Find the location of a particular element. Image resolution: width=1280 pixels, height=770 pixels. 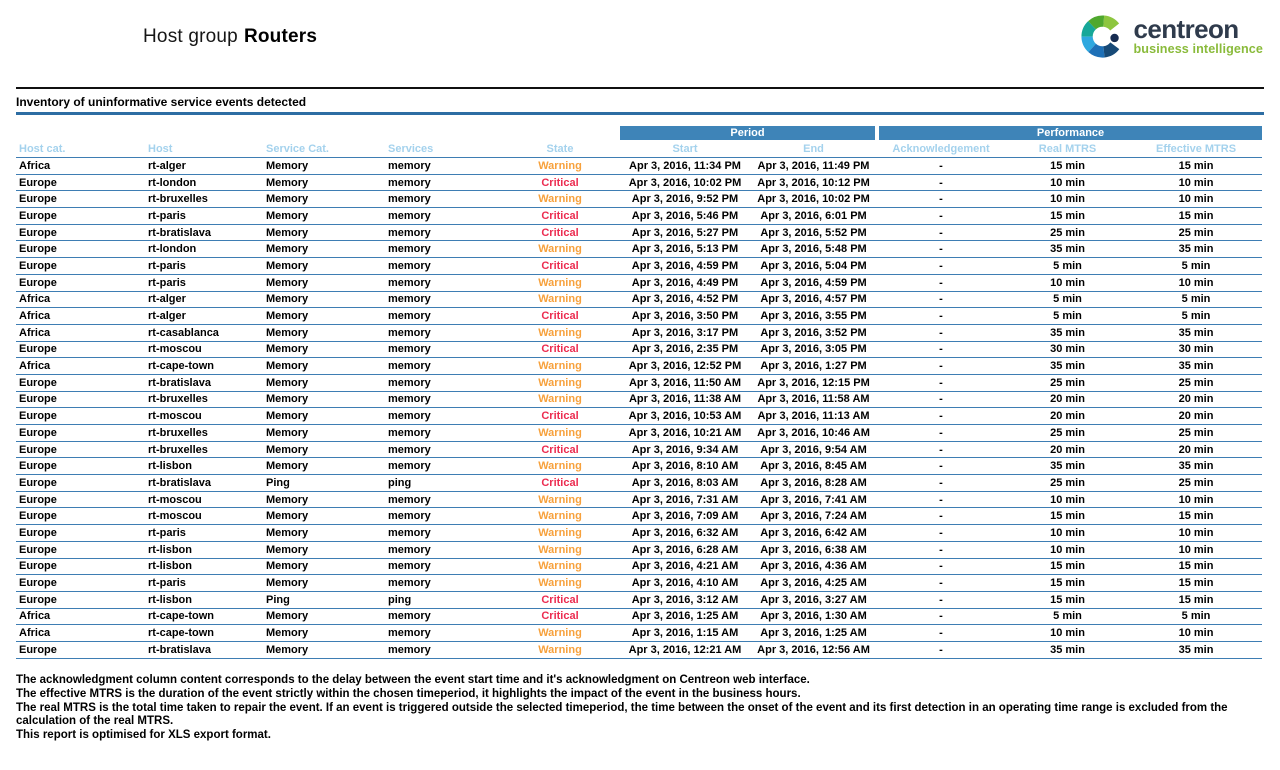

real-mtrs-cell: 15 min is located at coordinates (1068, 166).